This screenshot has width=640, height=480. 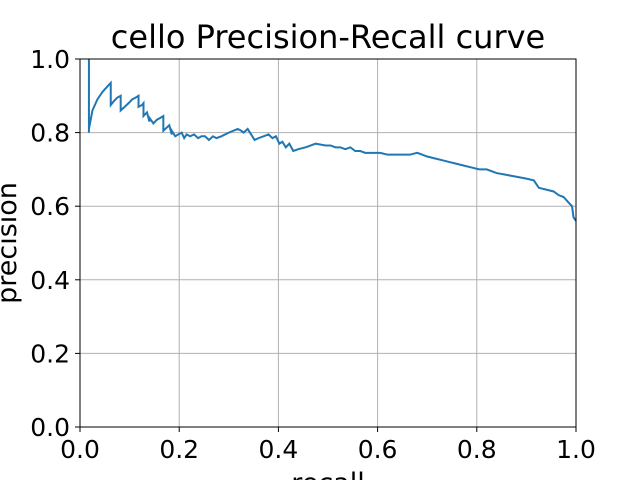 What do you see at coordinates (50, 353) in the screenshot?
I see `y-tick-label: 0.2` at bounding box center [50, 353].